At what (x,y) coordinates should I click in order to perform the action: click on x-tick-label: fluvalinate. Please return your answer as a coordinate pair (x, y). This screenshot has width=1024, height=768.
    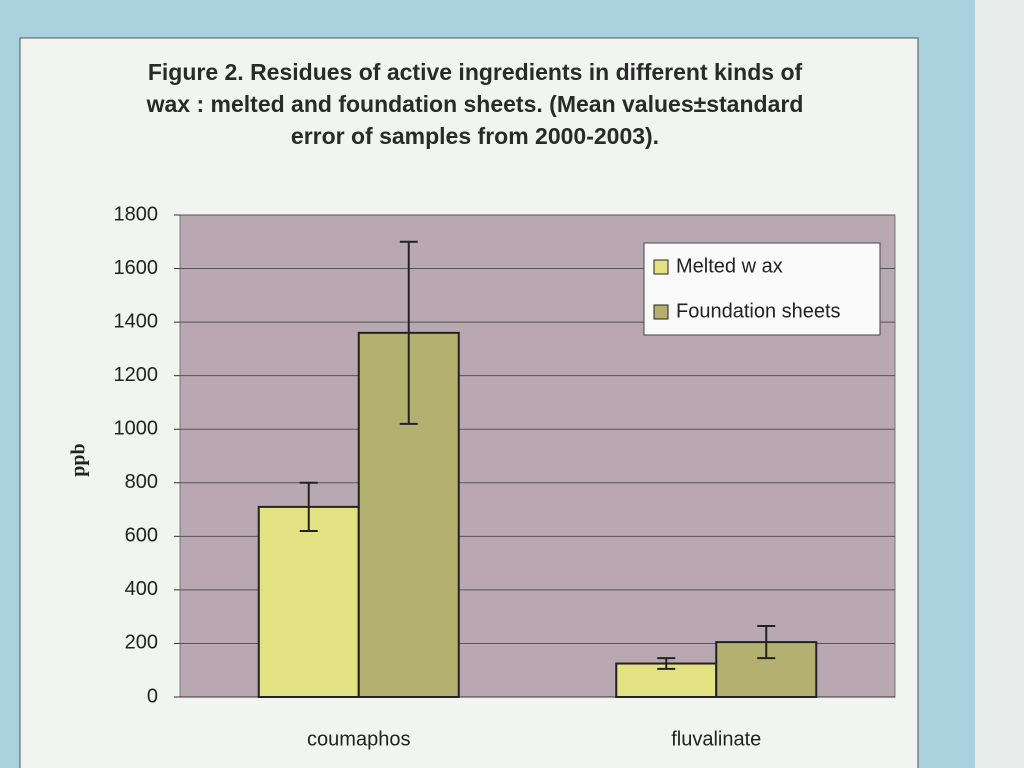
    Looking at the image, I should click on (716, 739).